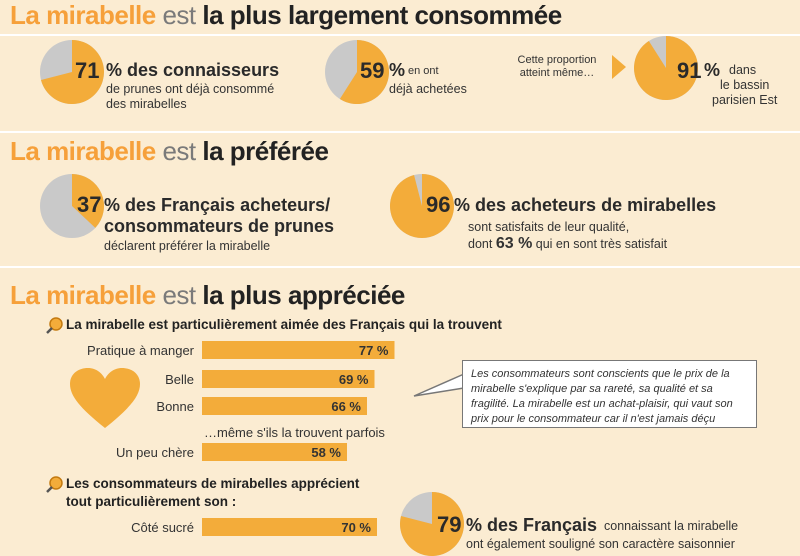  I want to click on stat-detail-part: dont, so click(480, 244).